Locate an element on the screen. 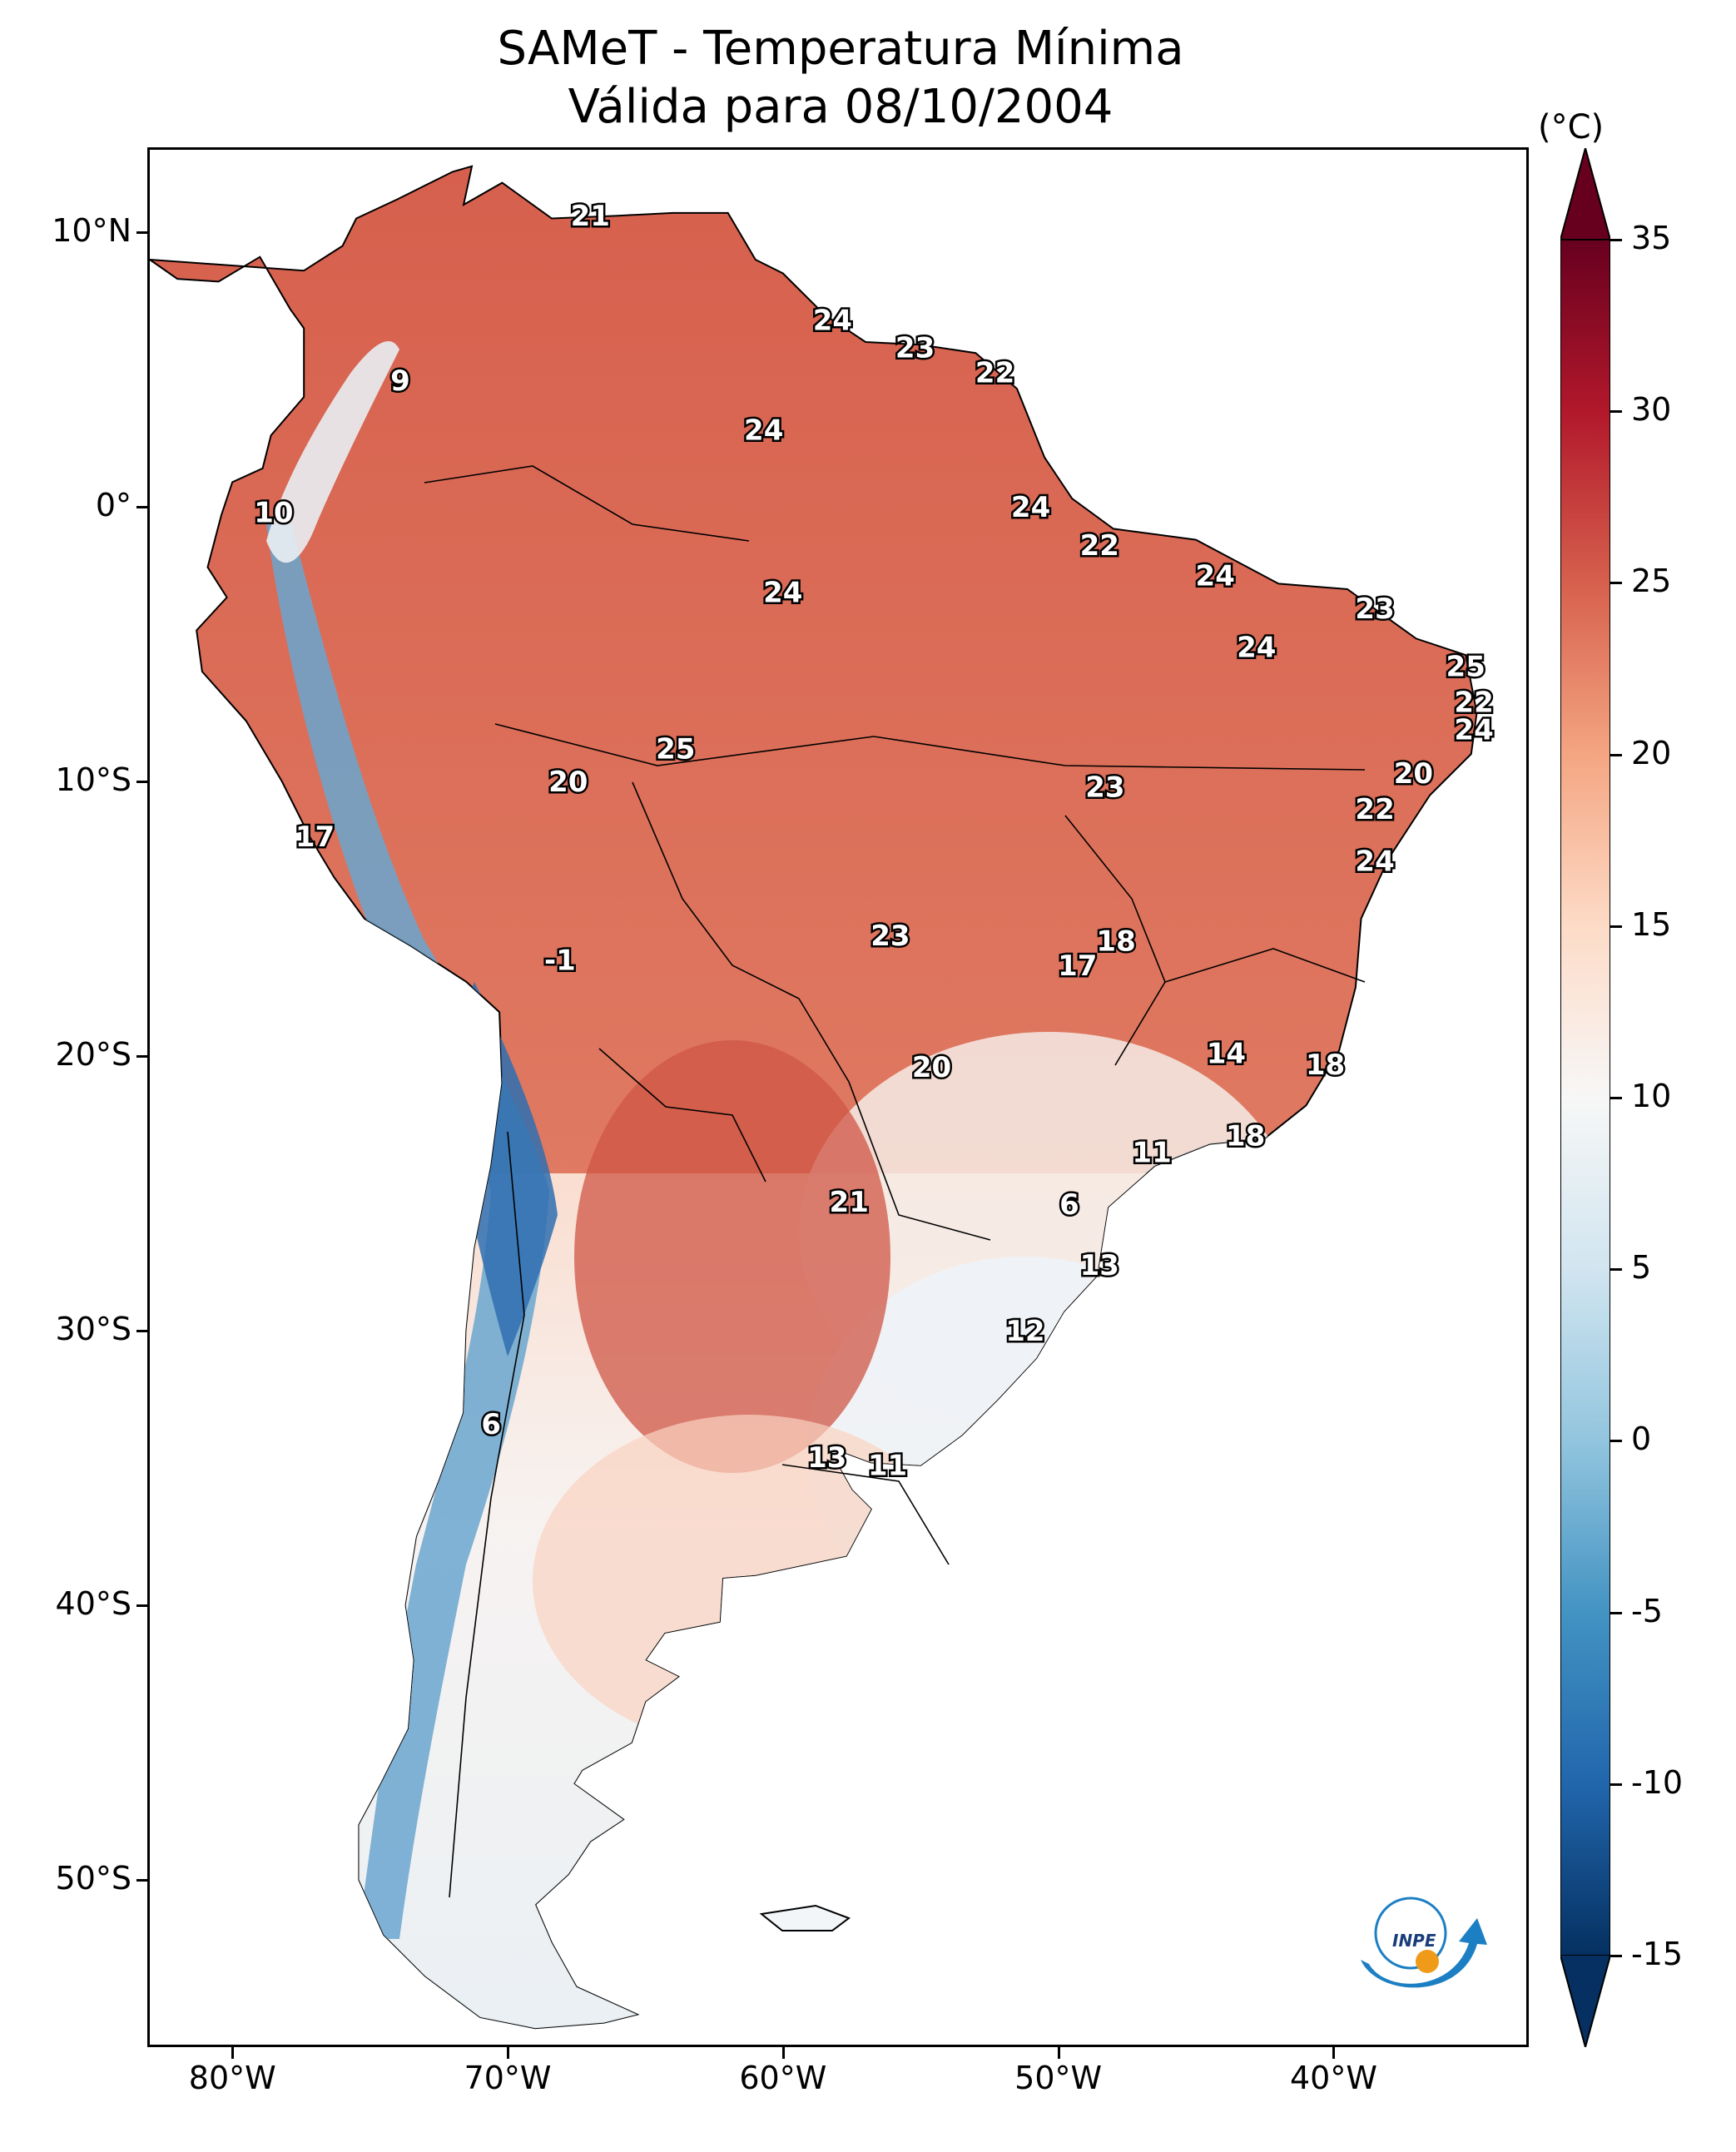 This screenshot has width=1736, height=2152. station-temperature-label: 14 is located at coordinates (1226, 1054).